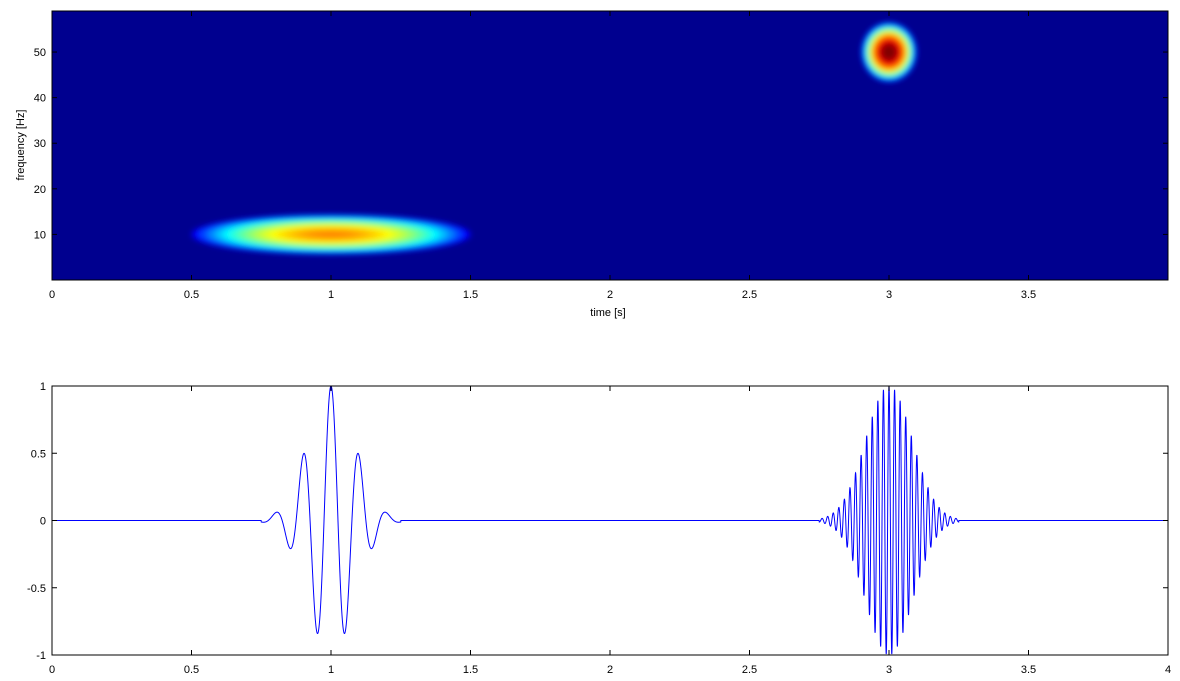 This screenshot has width=1180, height=681. What do you see at coordinates (40, 235) in the screenshot?
I see `spectrogram-y-tick-label: 10` at bounding box center [40, 235].